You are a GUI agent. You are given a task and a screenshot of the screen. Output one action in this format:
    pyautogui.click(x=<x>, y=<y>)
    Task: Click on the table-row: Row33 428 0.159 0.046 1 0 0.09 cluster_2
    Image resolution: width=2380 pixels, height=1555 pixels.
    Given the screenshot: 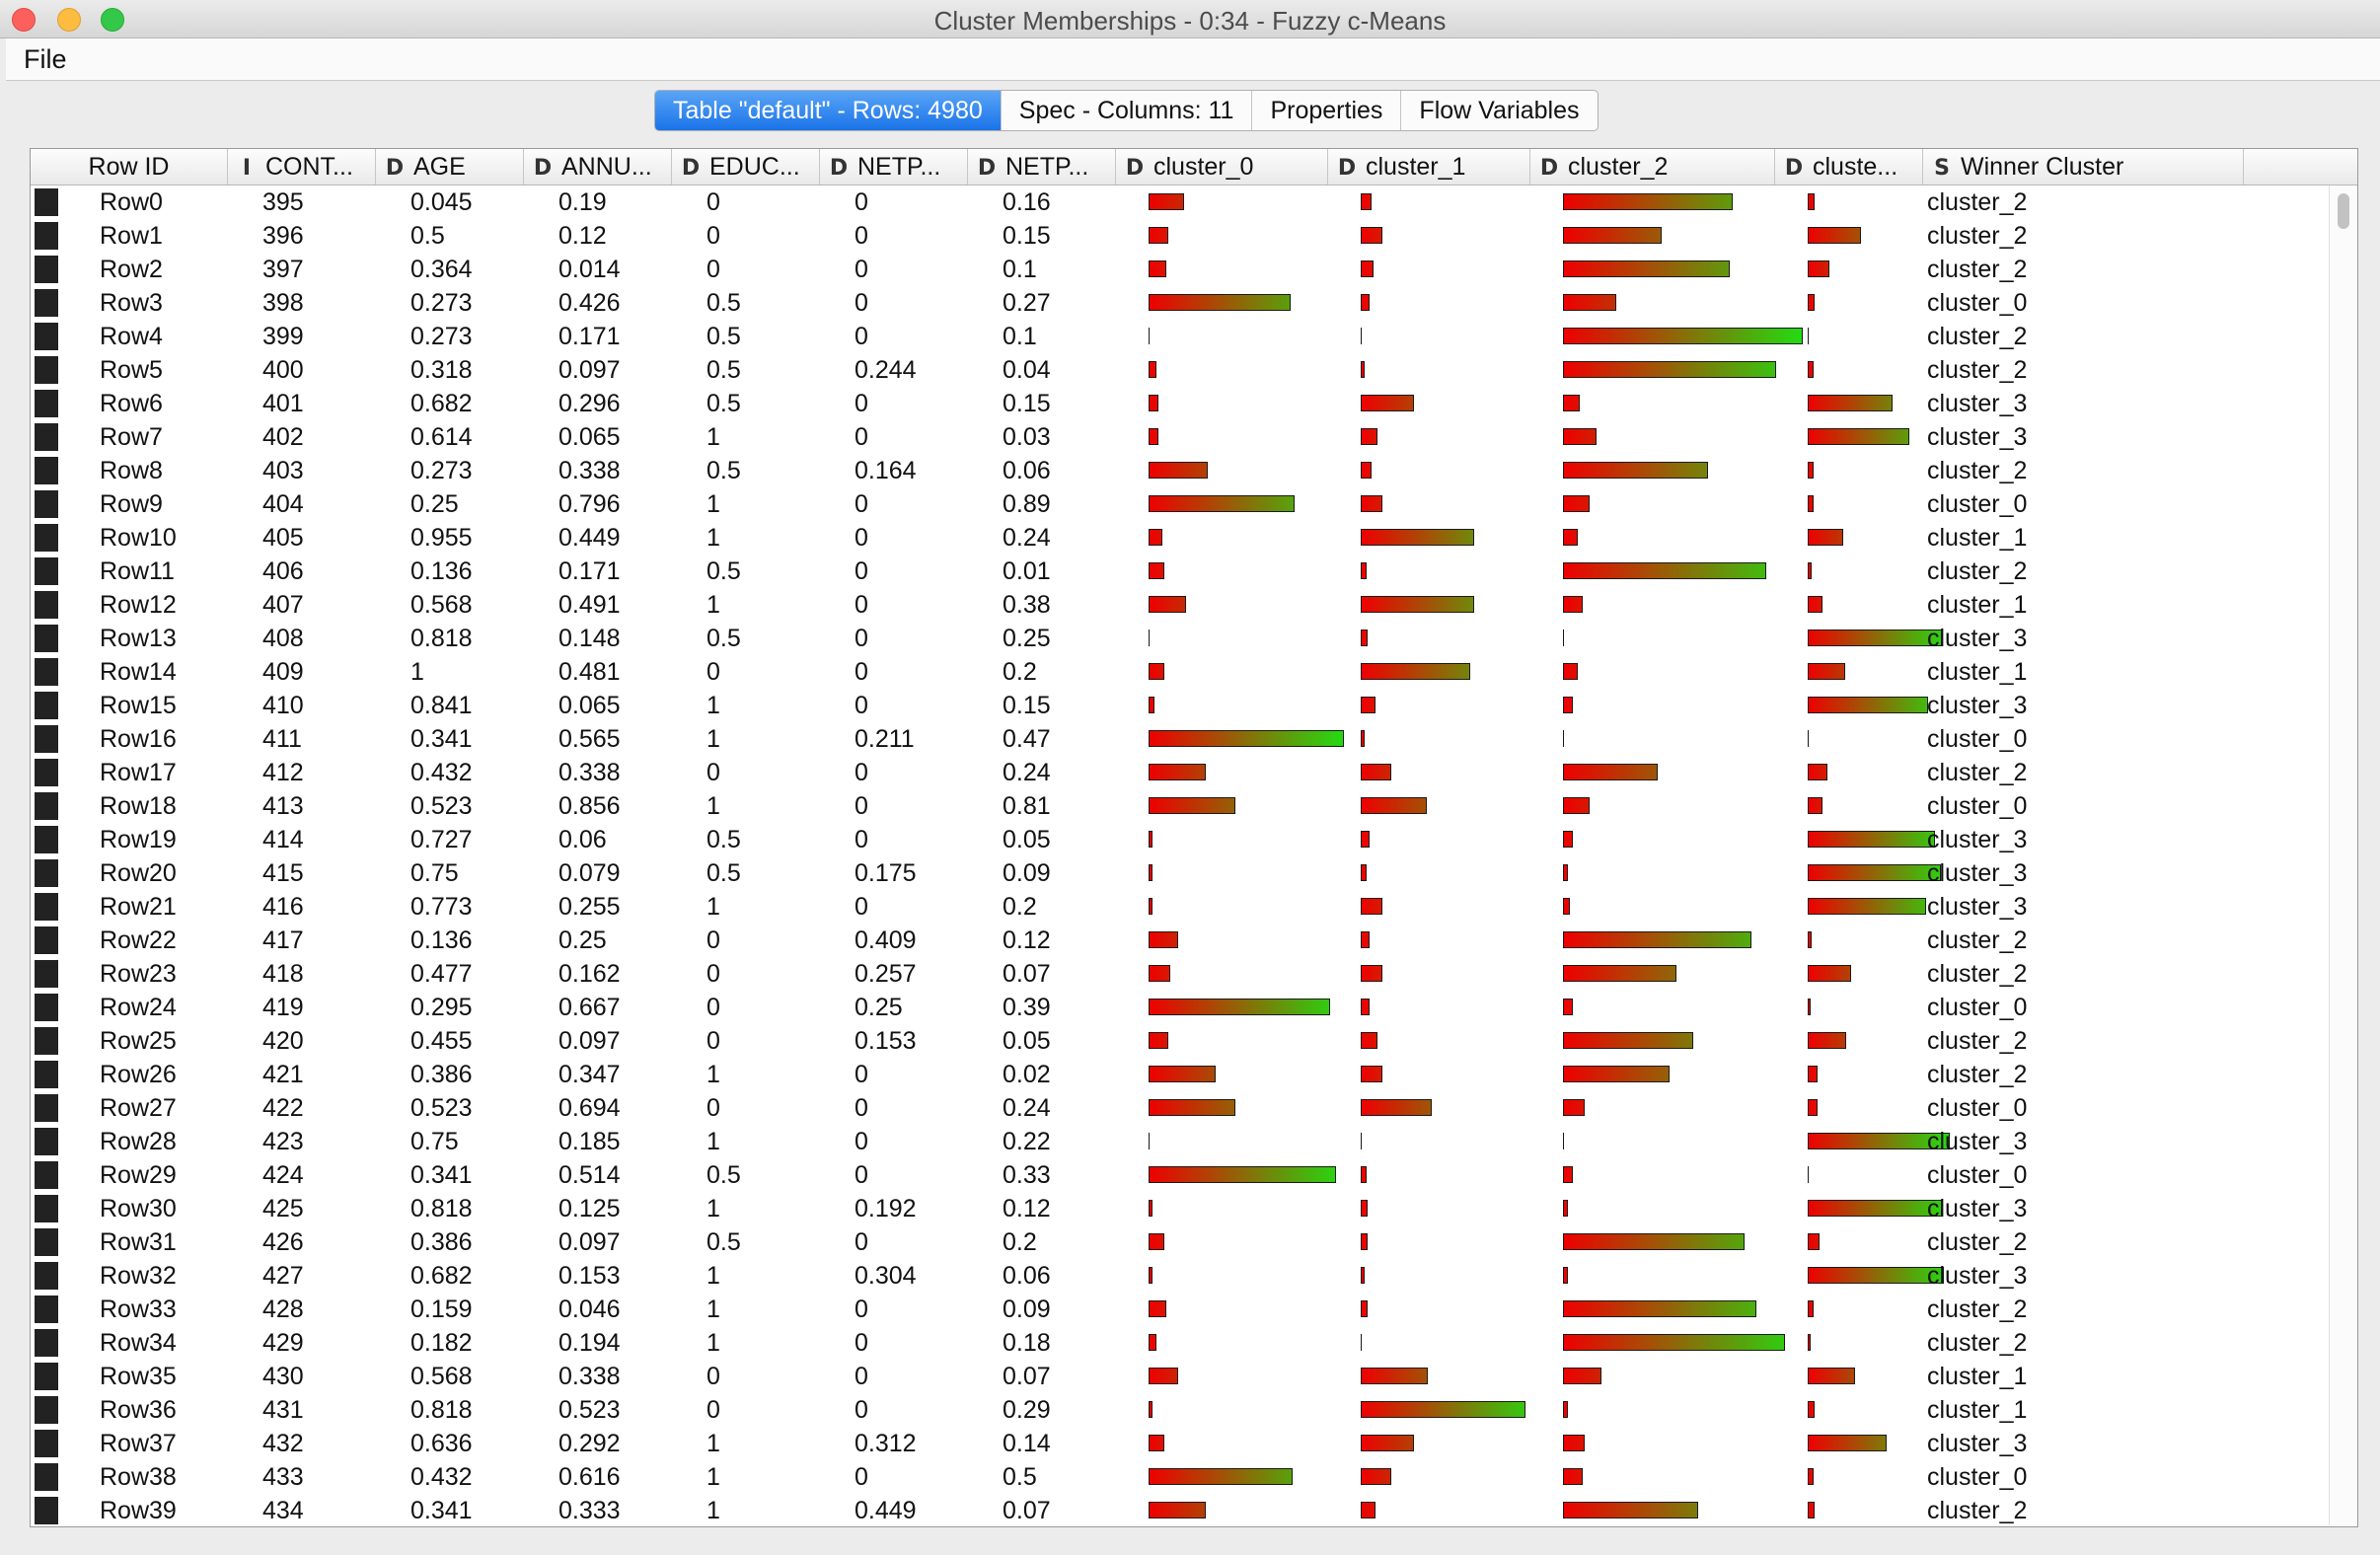 What is the action you would take?
    pyautogui.click(x=1180, y=1309)
    